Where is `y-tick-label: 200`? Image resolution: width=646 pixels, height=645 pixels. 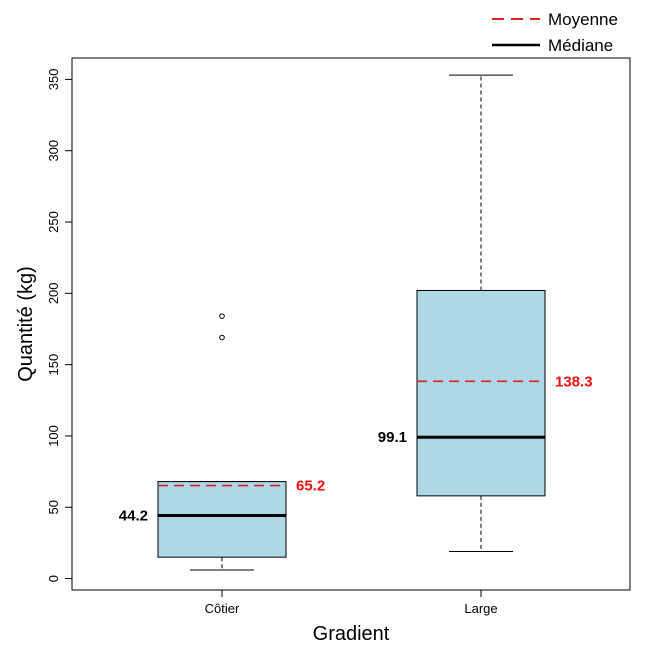
y-tick-label: 200 is located at coordinates (53, 293).